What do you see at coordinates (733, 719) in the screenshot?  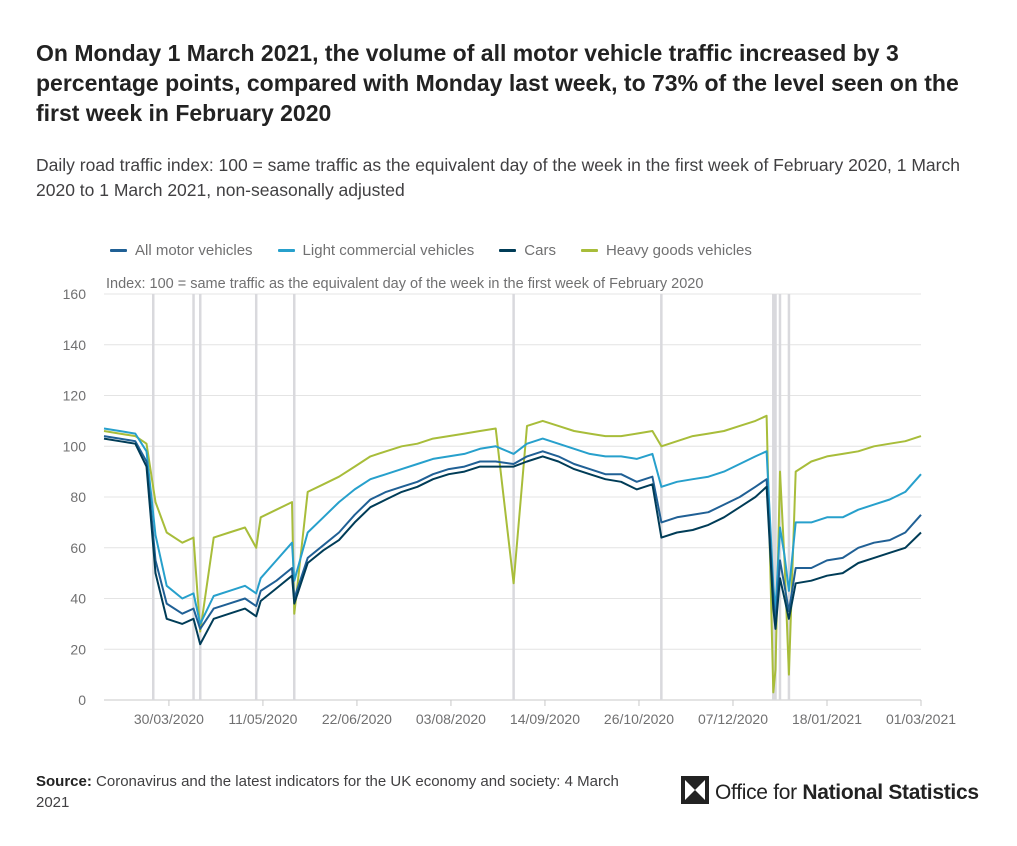 I see `x-tick-label: 07/12/2020` at bounding box center [733, 719].